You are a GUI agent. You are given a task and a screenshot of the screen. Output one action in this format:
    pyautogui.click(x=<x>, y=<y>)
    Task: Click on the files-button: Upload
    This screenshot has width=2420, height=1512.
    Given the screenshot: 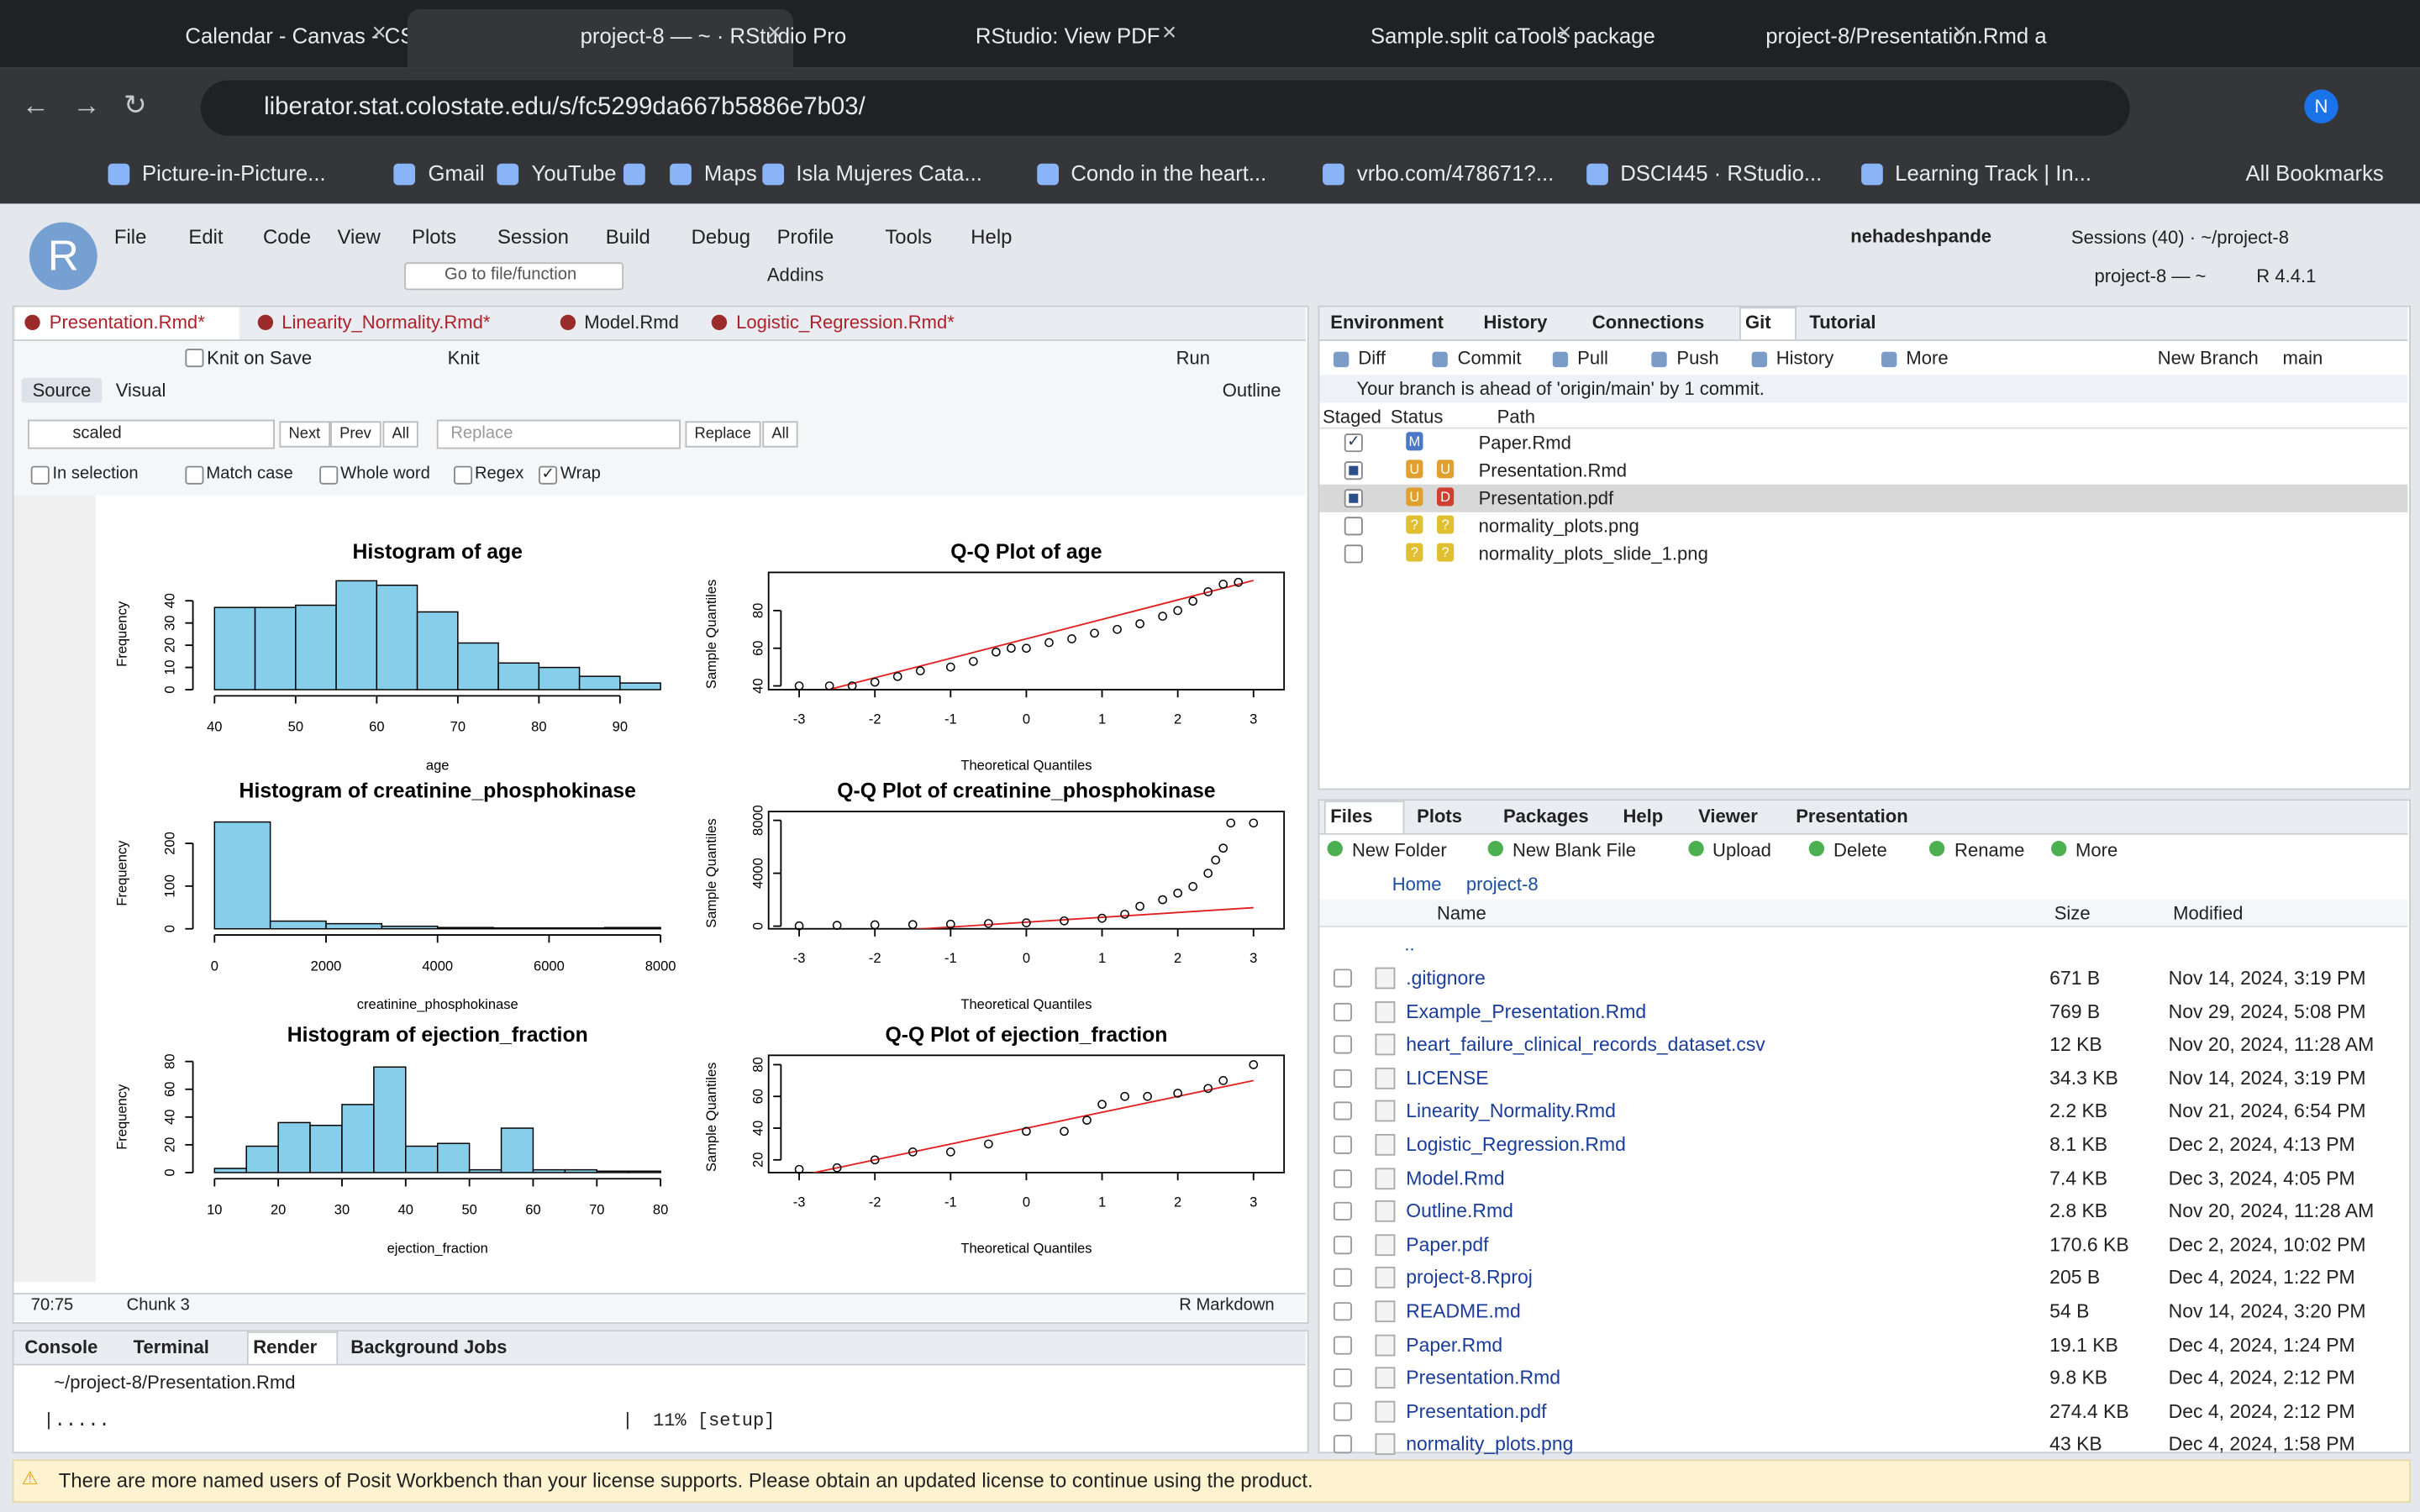 What is the action you would take?
    pyautogui.click(x=1741, y=850)
    